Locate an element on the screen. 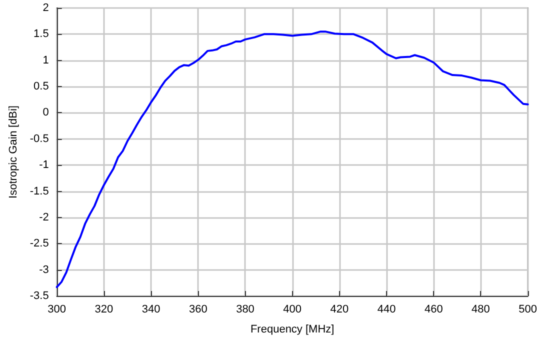 The width and height of the screenshot is (540, 347). y-tick-label: -3 is located at coordinates (44, 270).